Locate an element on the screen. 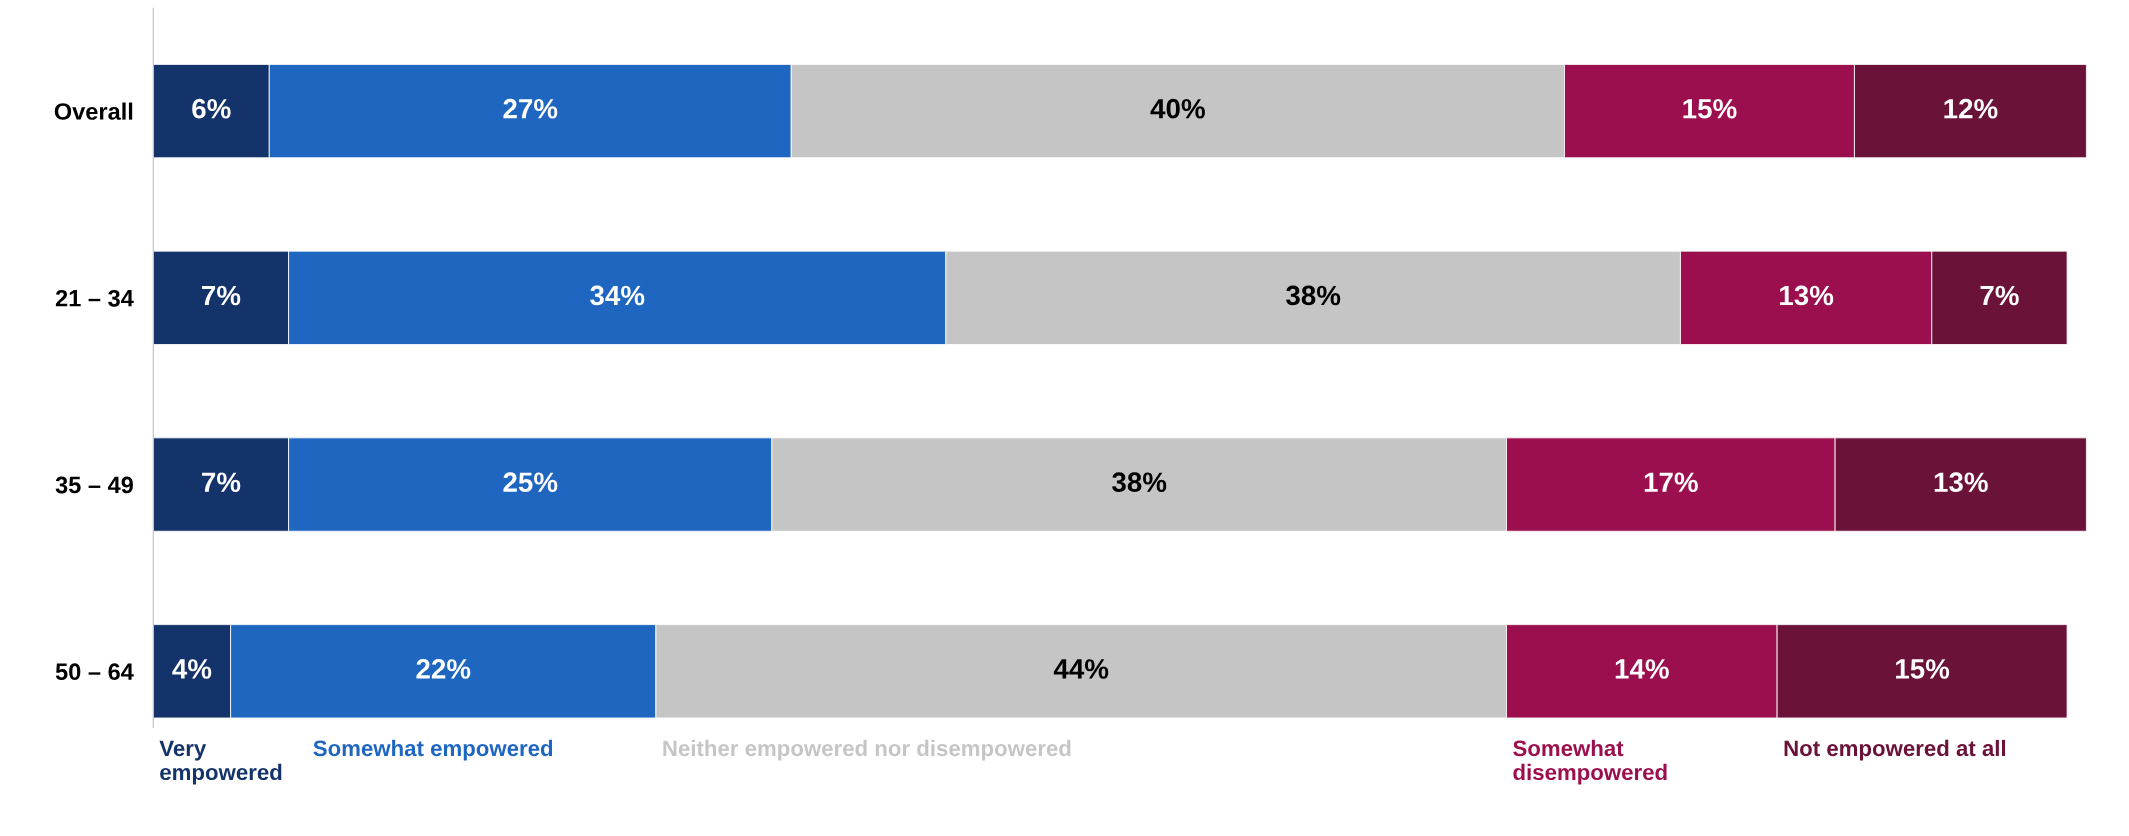 The width and height of the screenshot is (2129, 836). data-label: 44% is located at coordinates (1081, 669).